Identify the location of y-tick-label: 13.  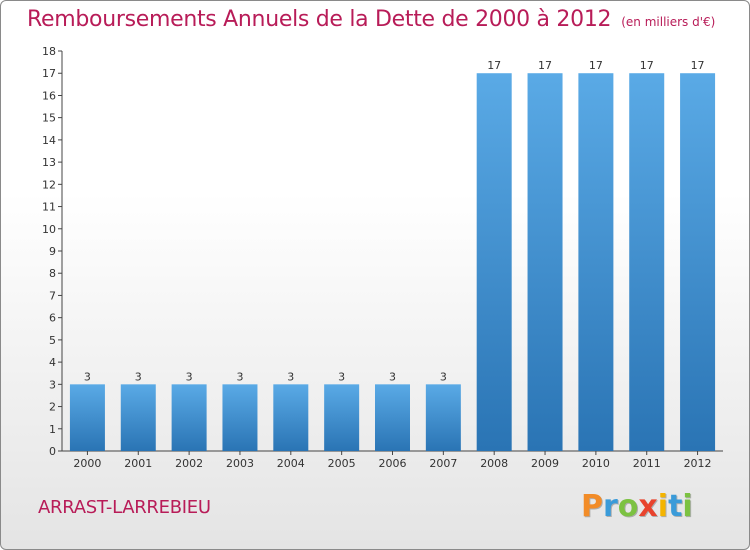
(49, 162).